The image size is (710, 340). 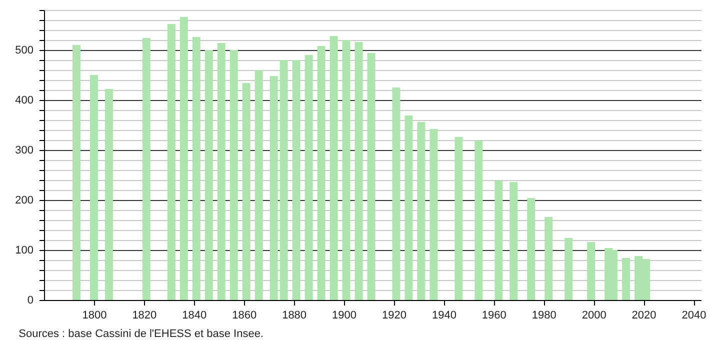 What do you see at coordinates (694, 316) in the screenshot?
I see `x-tick-label: 2040` at bounding box center [694, 316].